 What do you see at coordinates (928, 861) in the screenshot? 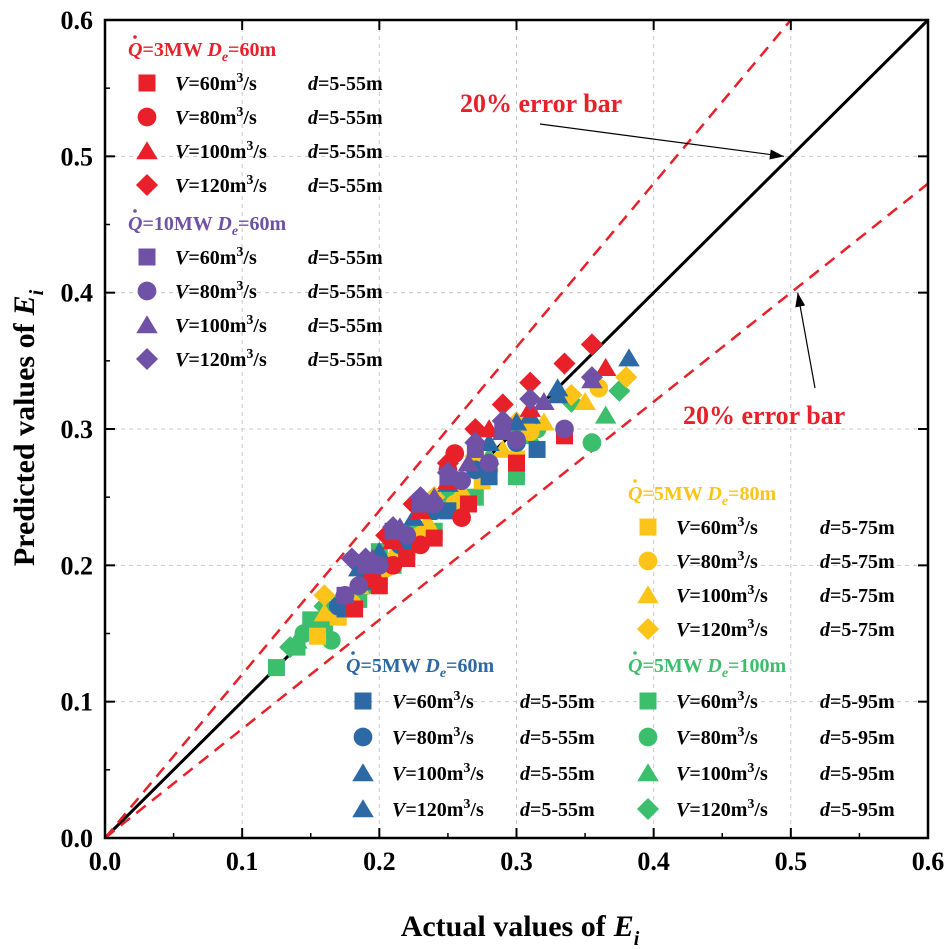
I see `x-tick-label: 0.6` at bounding box center [928, 861].